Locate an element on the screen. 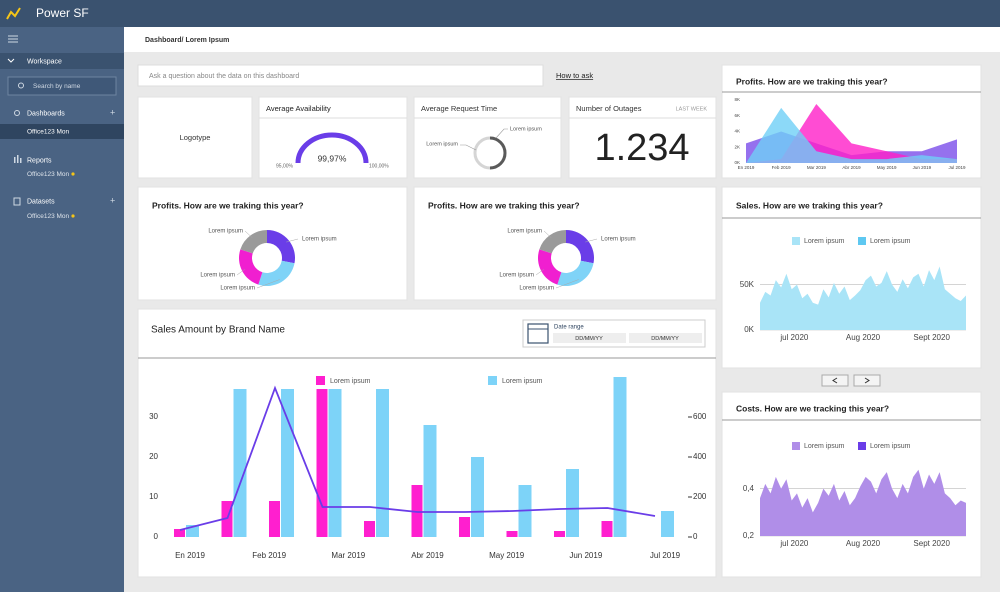 This screenshot has width=1000, height=592. tile-title: Average Request Time is located at coordinates (459, 108).